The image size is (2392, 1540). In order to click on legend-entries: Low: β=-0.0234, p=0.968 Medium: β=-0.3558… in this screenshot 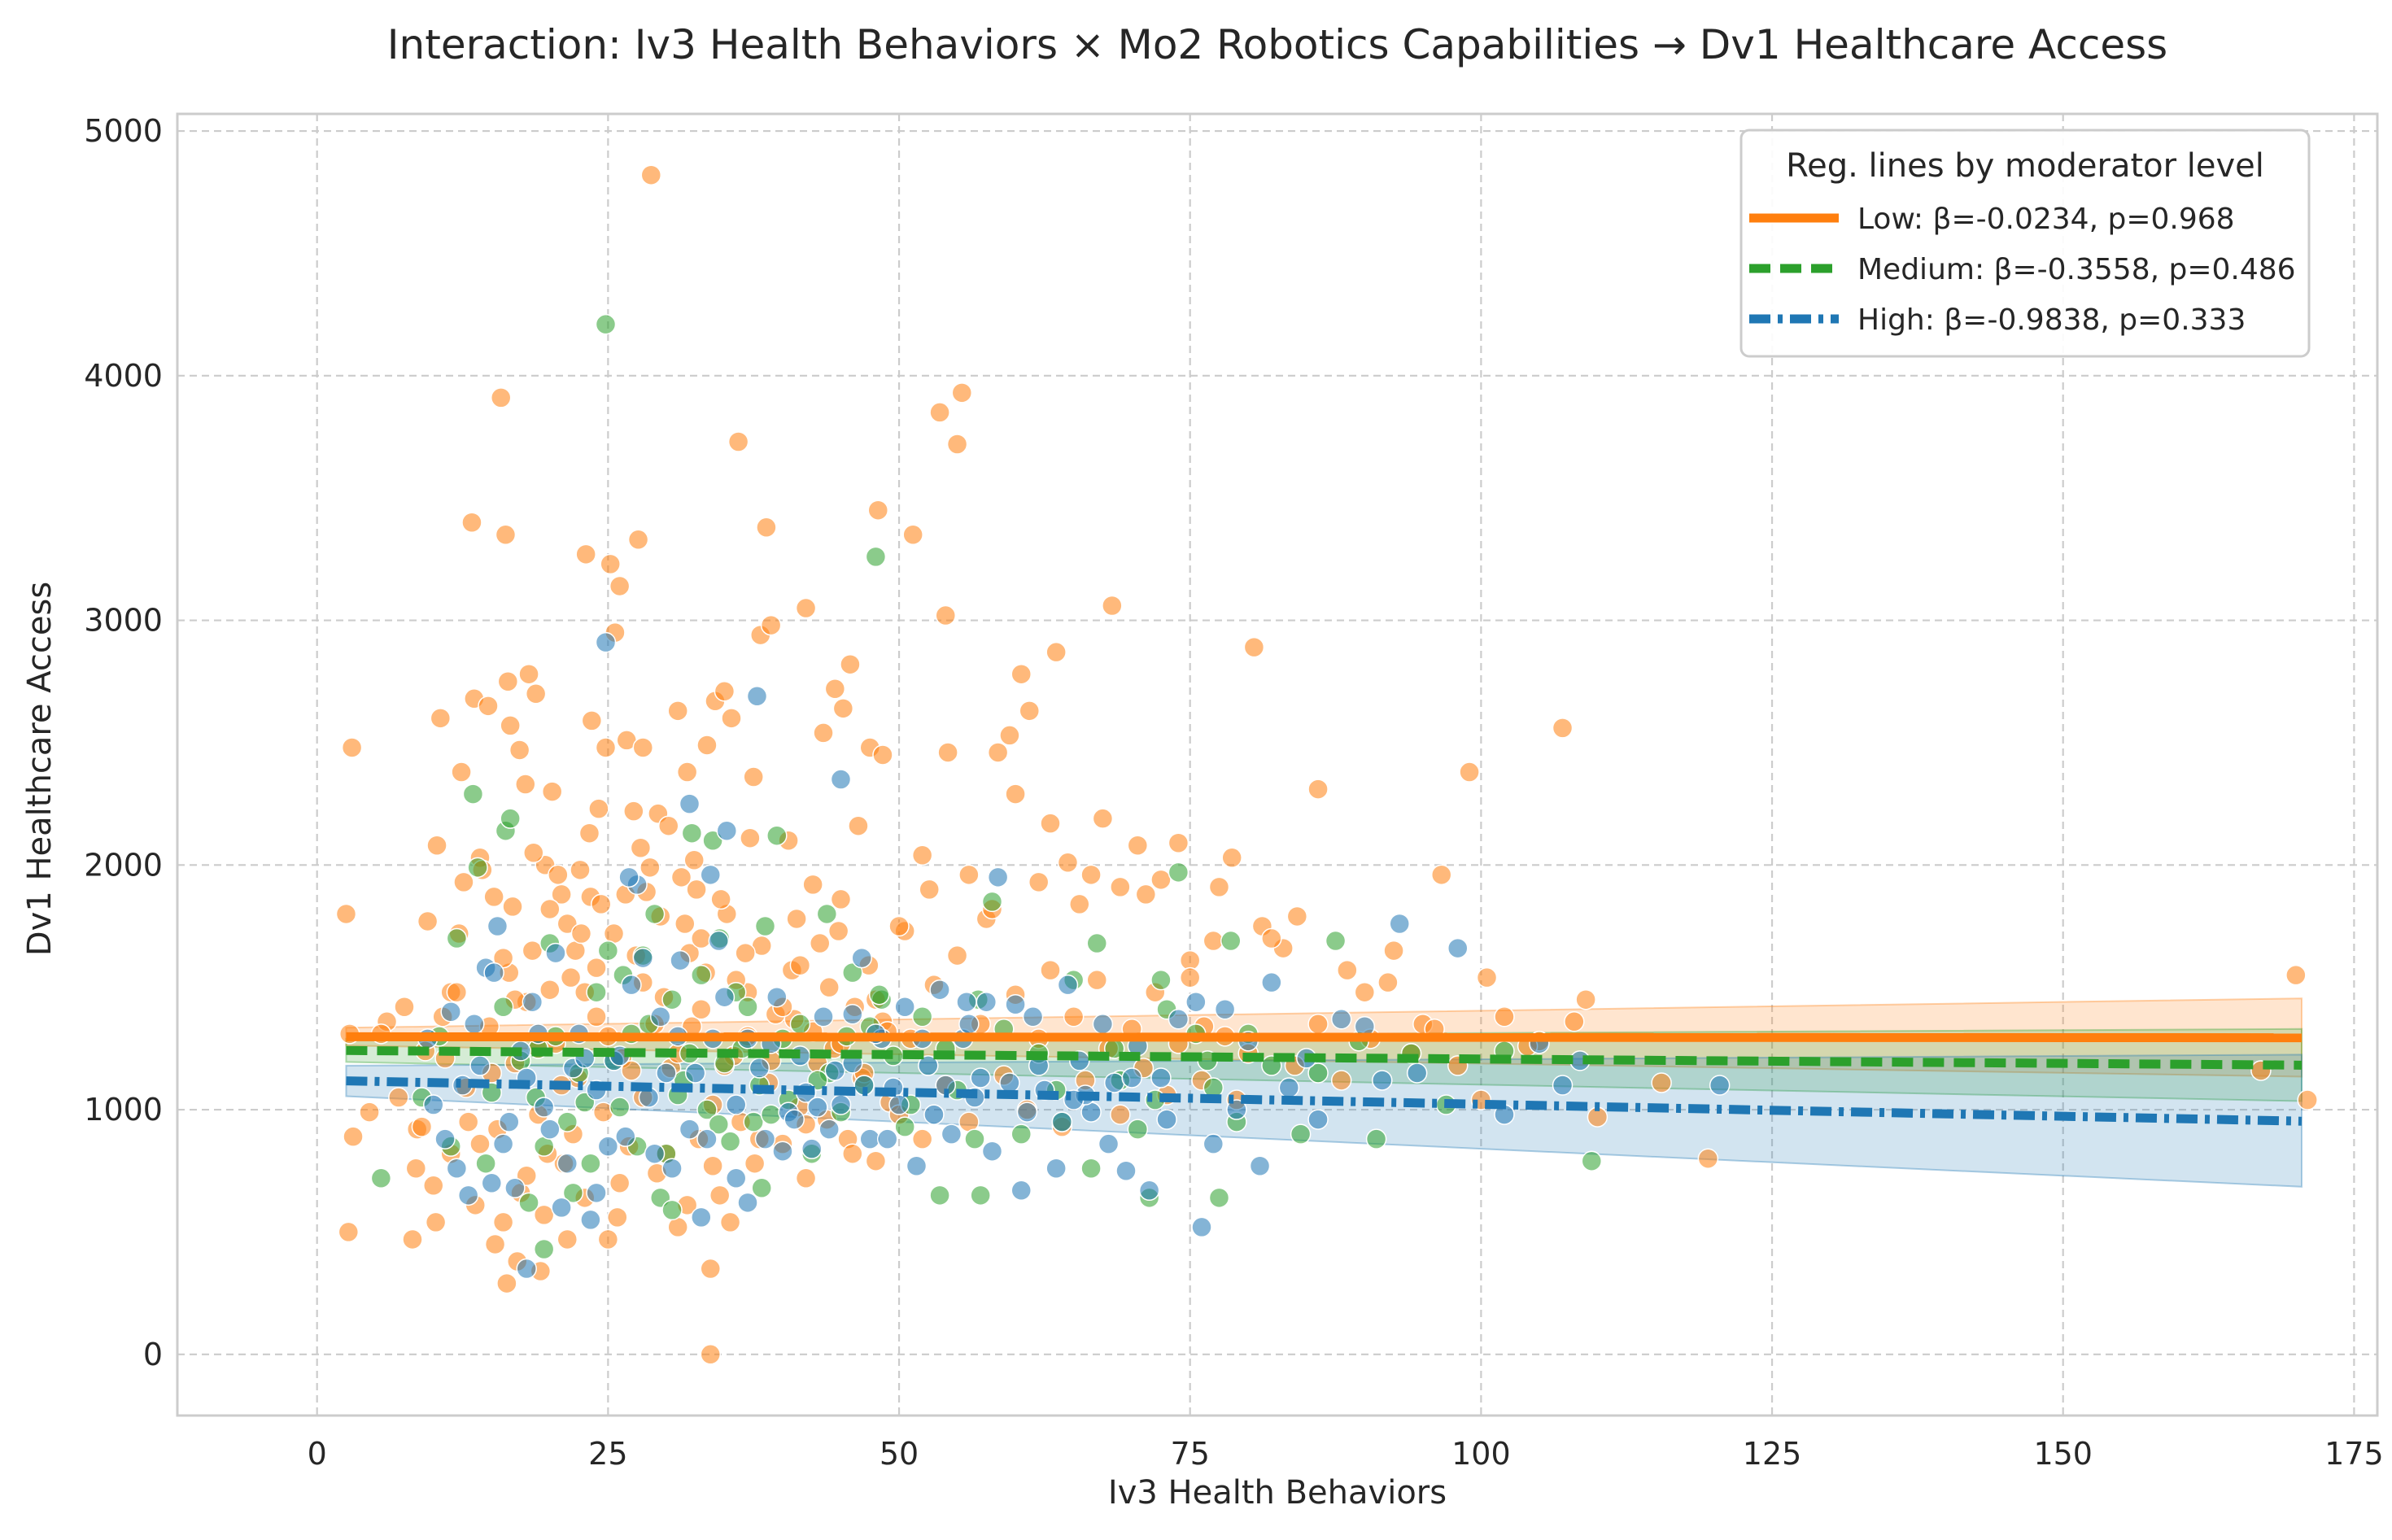, I will do `click(2022, 270)`.